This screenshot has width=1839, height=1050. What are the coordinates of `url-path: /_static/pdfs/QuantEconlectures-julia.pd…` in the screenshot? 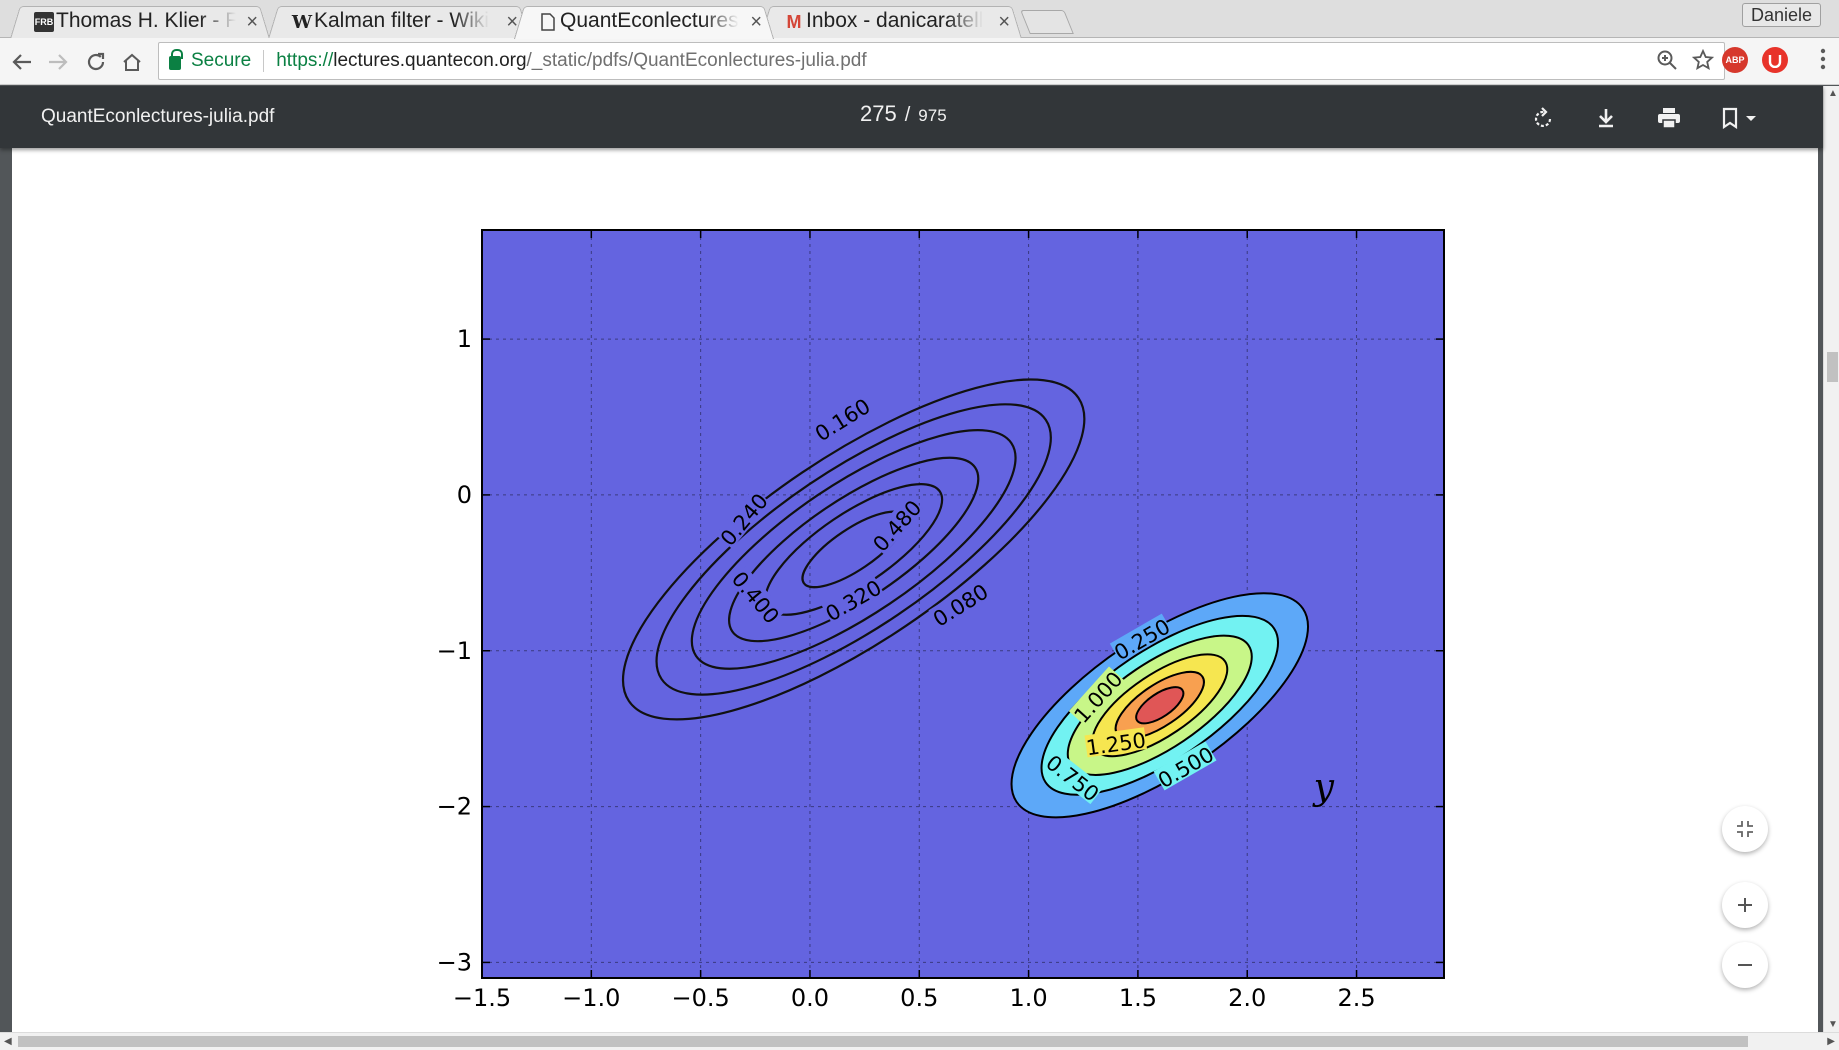 It's located at (696, 60).